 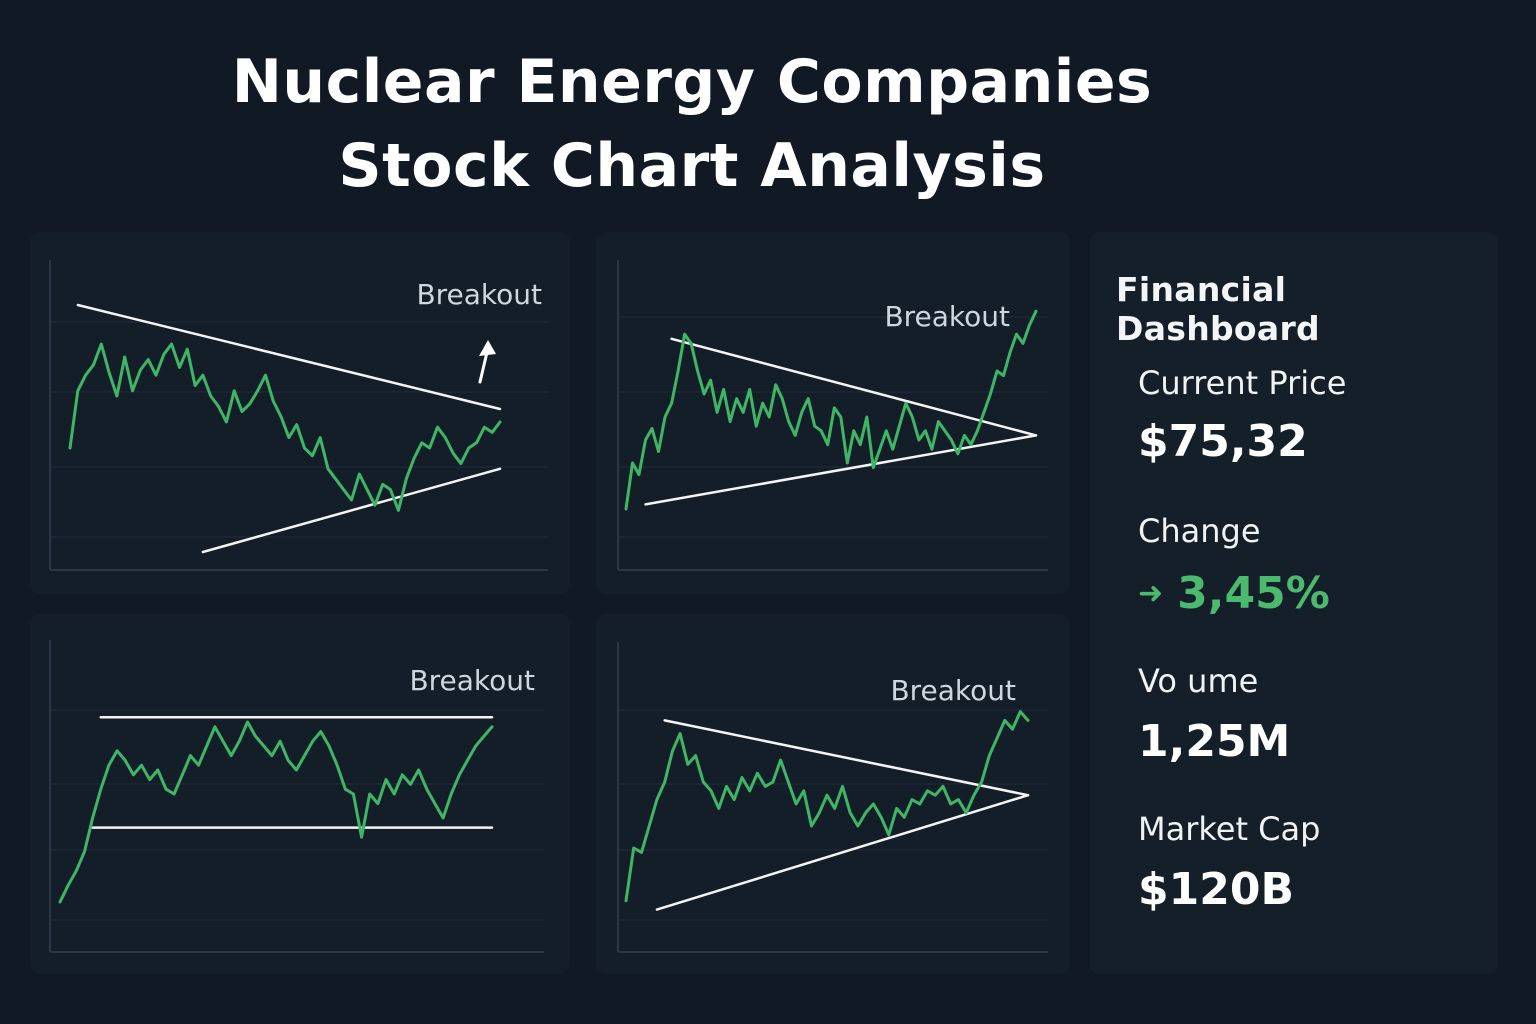 I want to click on dashboard-title: Financial Dashboard, so click(x=1218, y=309).